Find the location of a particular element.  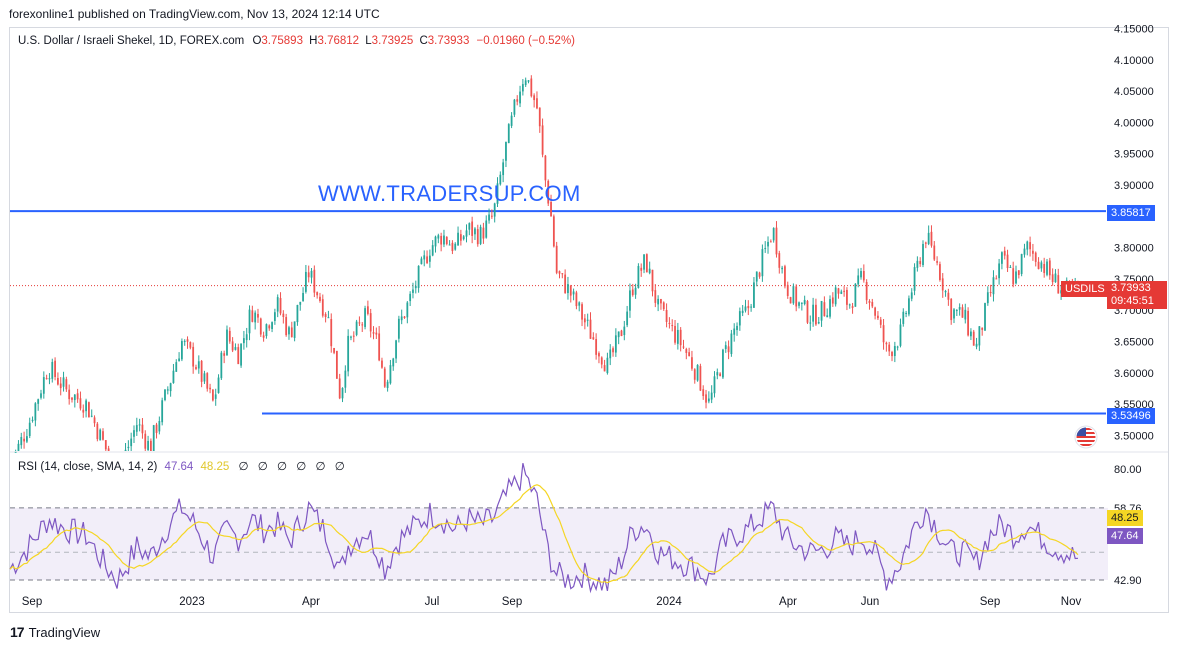

y-tick-label: 3.50000 is located at coordinates (1134, 436).